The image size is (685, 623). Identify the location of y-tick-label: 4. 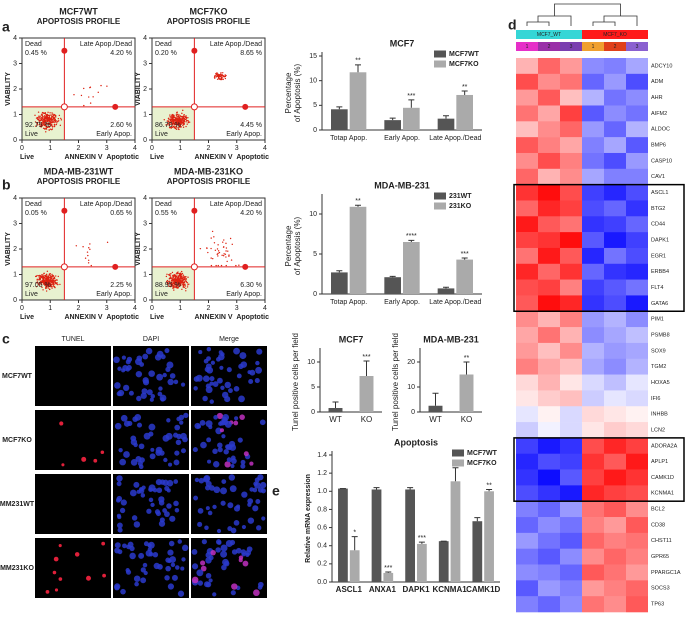
(145, 198).